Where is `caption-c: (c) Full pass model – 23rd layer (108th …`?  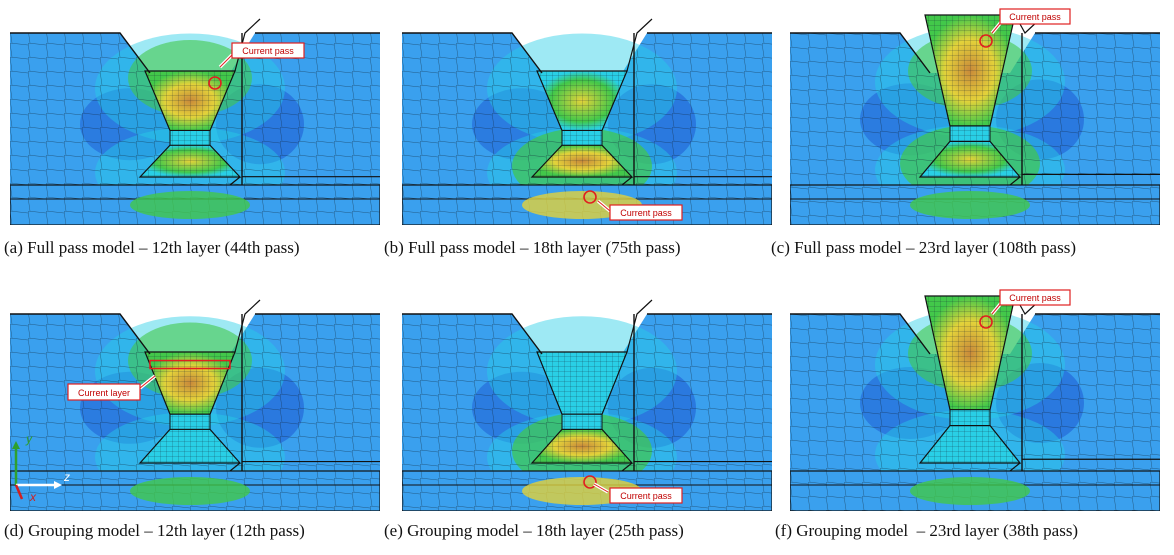 caption-c: (c) Full pass model – 23rd layer (108th … is located at coordinates (923, 247).